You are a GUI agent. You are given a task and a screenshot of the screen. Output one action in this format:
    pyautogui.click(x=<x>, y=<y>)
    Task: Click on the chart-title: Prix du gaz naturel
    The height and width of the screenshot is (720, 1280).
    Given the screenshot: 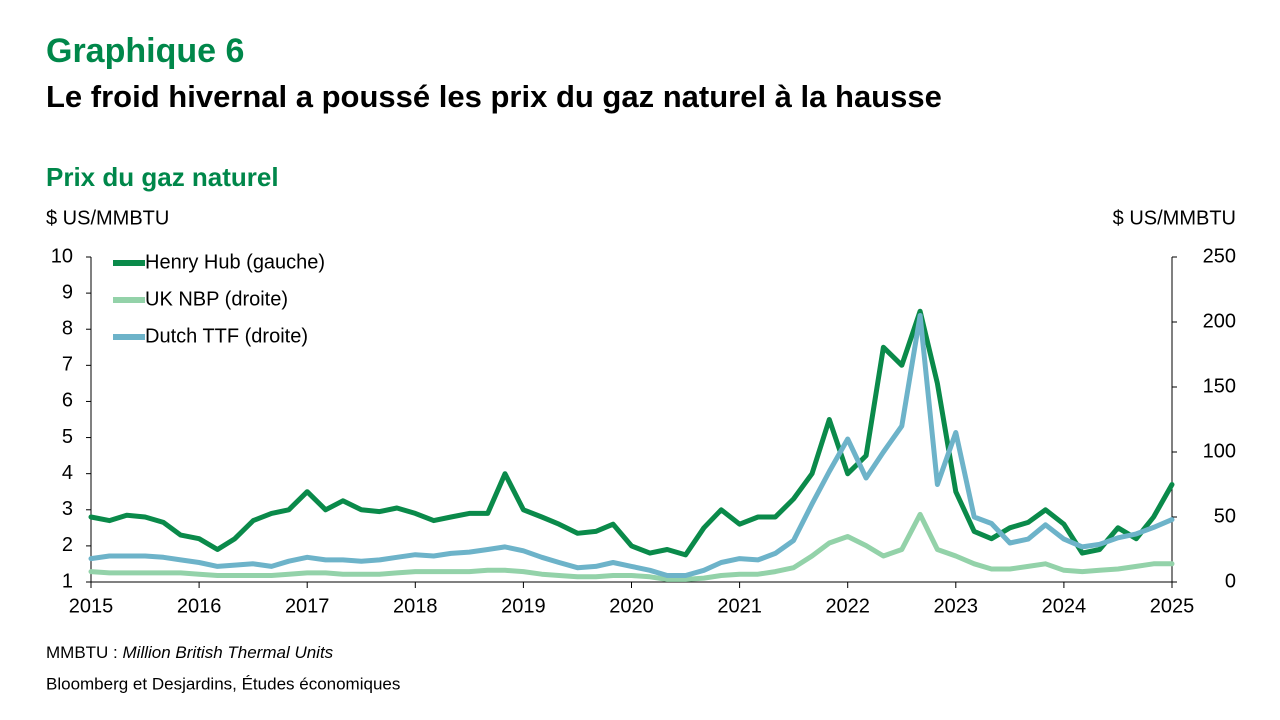 What is the action you would take?
    pyautogui.click(x=162, y=177)
    